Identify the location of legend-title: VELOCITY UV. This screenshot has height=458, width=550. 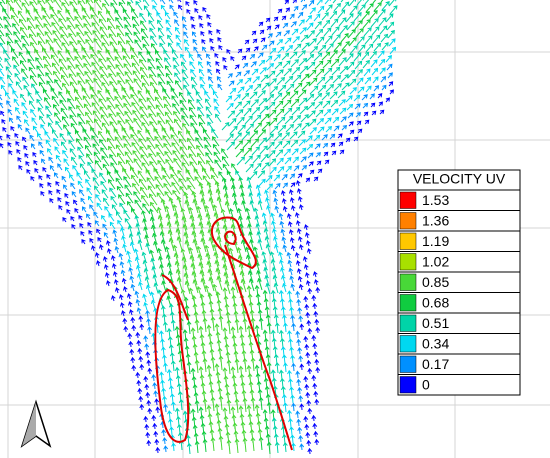
(459, 179).